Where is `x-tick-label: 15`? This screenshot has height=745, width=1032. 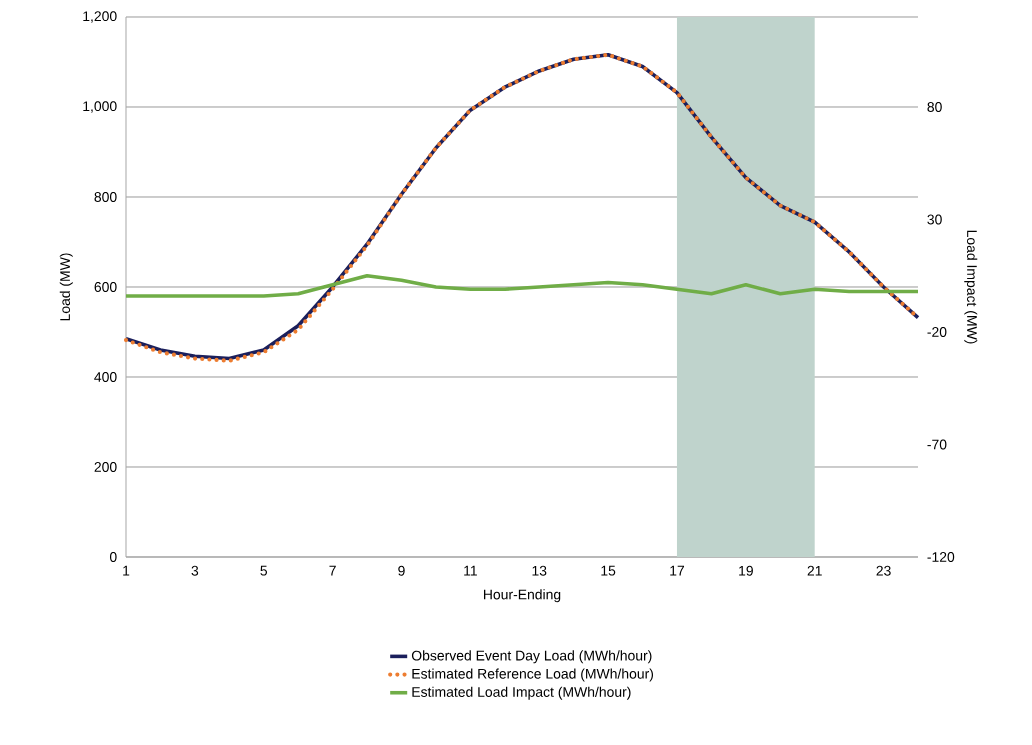
x-tick-label: 15 is located at coordinates (608, 570).